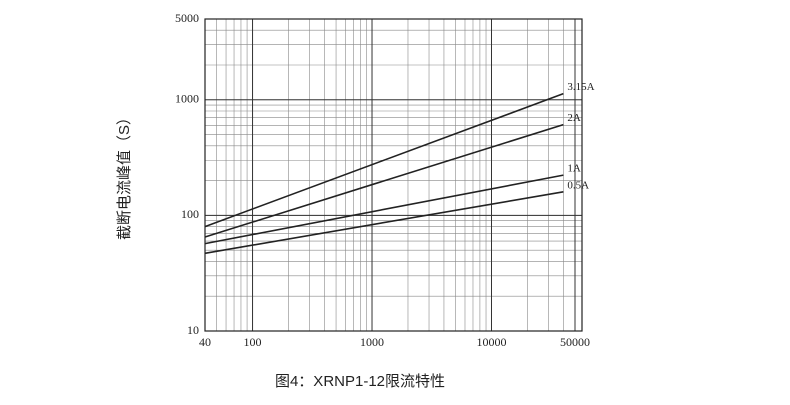  Describe the element at coordinates (372, 342) in the screenshot. I see `x-tick-label: 1000` at that location.